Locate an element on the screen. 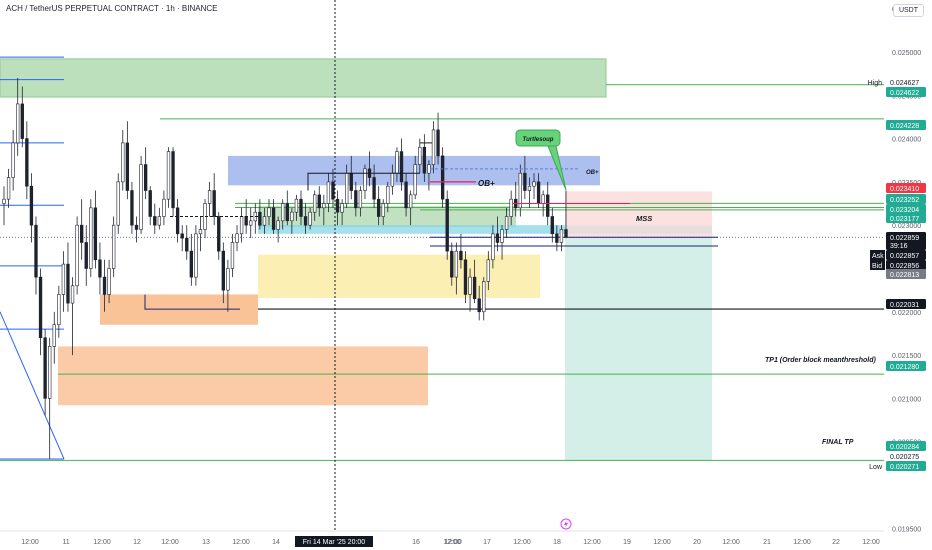  annotation-label: MSS is located at coordinates (644, 218).